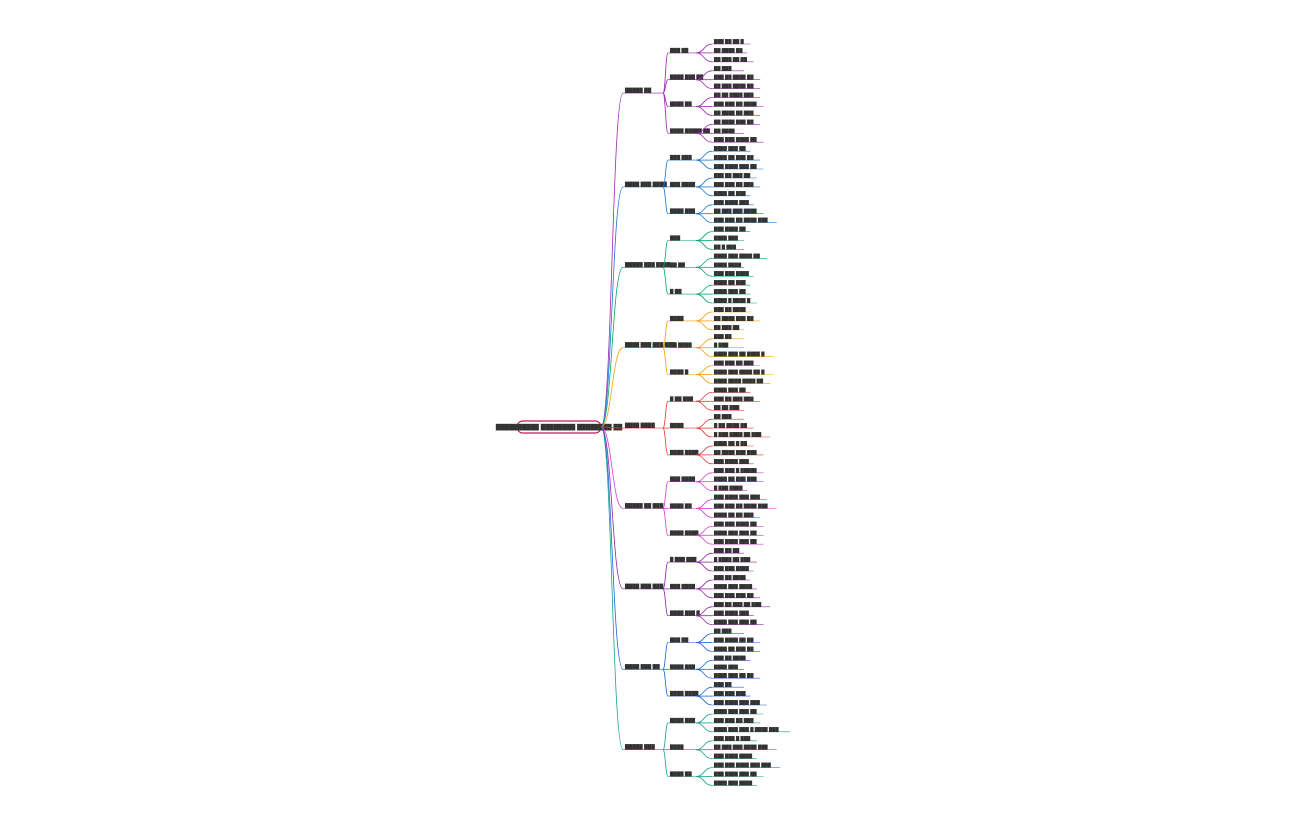 The image size is (1296, 840). What do you see at coordinates (733, 122) in the screenshot?
I see `leaf-label: ██ ████ ███ ██` at bounding box center [733, 122].